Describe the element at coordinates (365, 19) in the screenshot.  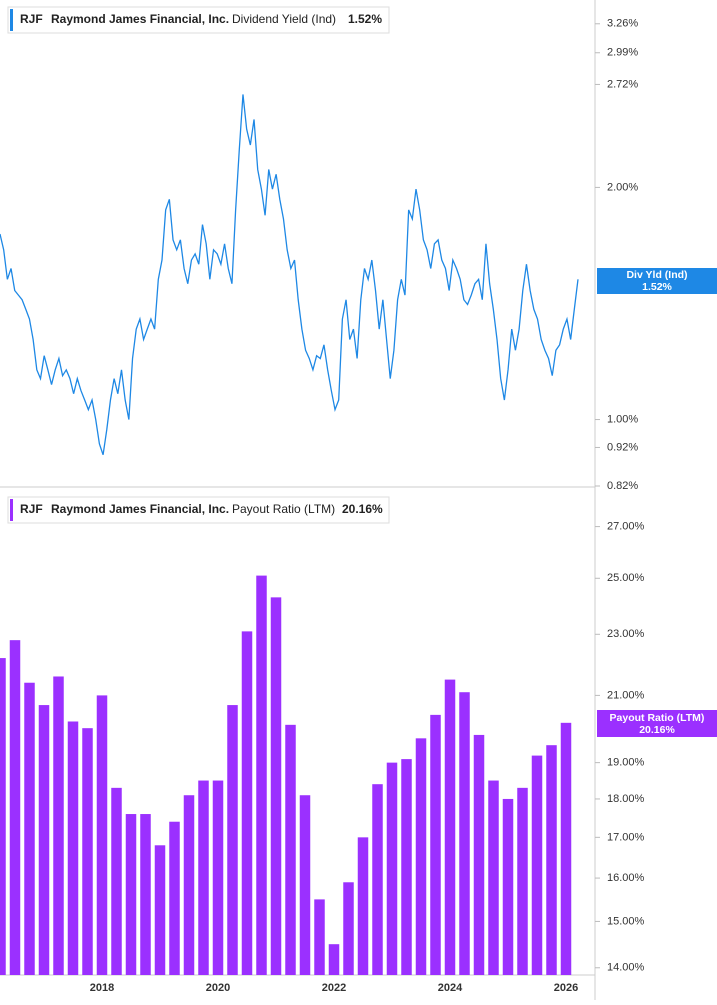
I see `legend-value: 1.52%` at that location.